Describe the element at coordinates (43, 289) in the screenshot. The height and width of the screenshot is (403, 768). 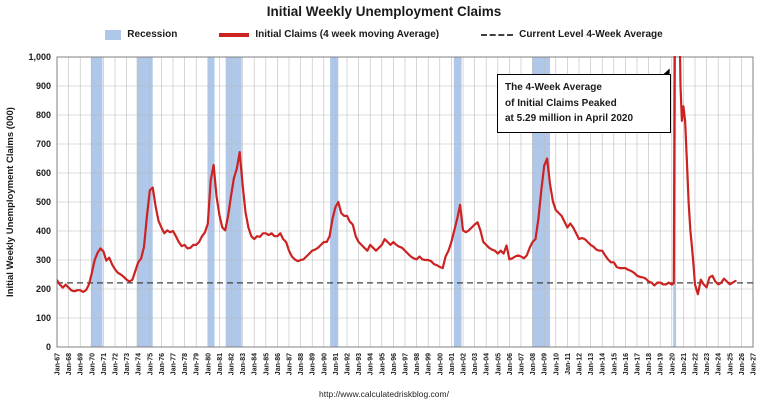
I see `y-tick-label: 200` at that location.